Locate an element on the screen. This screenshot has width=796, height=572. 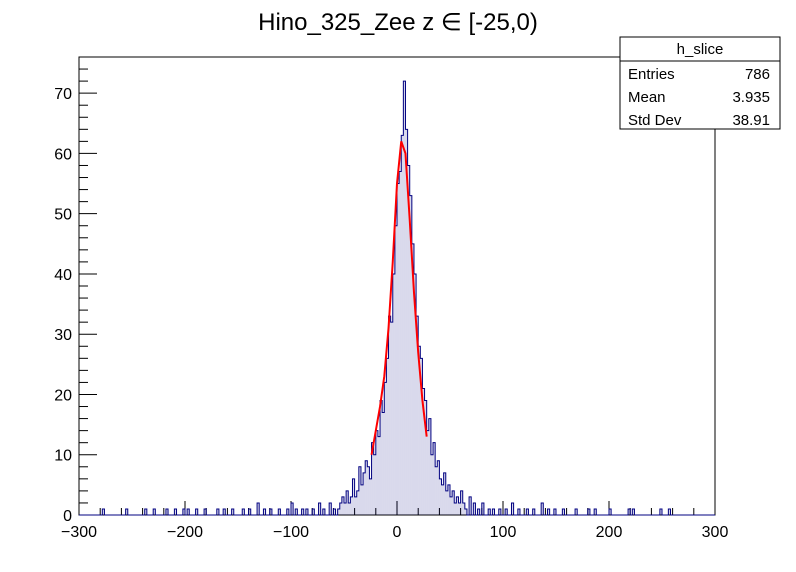
x-tick-label: −100 is located at coordinates (291, 532).